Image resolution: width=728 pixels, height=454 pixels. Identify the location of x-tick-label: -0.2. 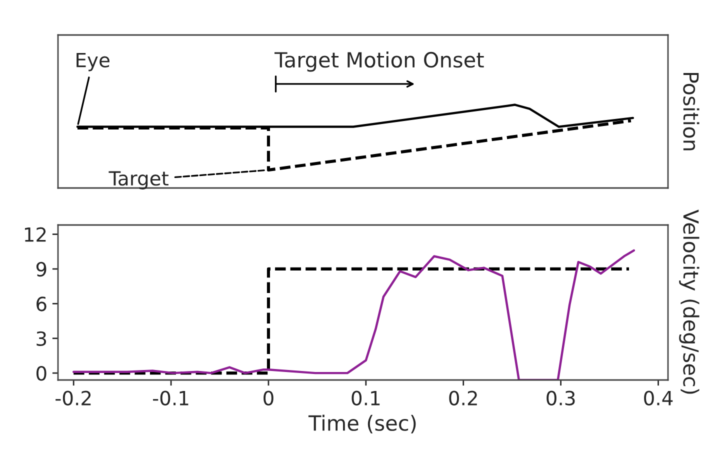
(73, 398).